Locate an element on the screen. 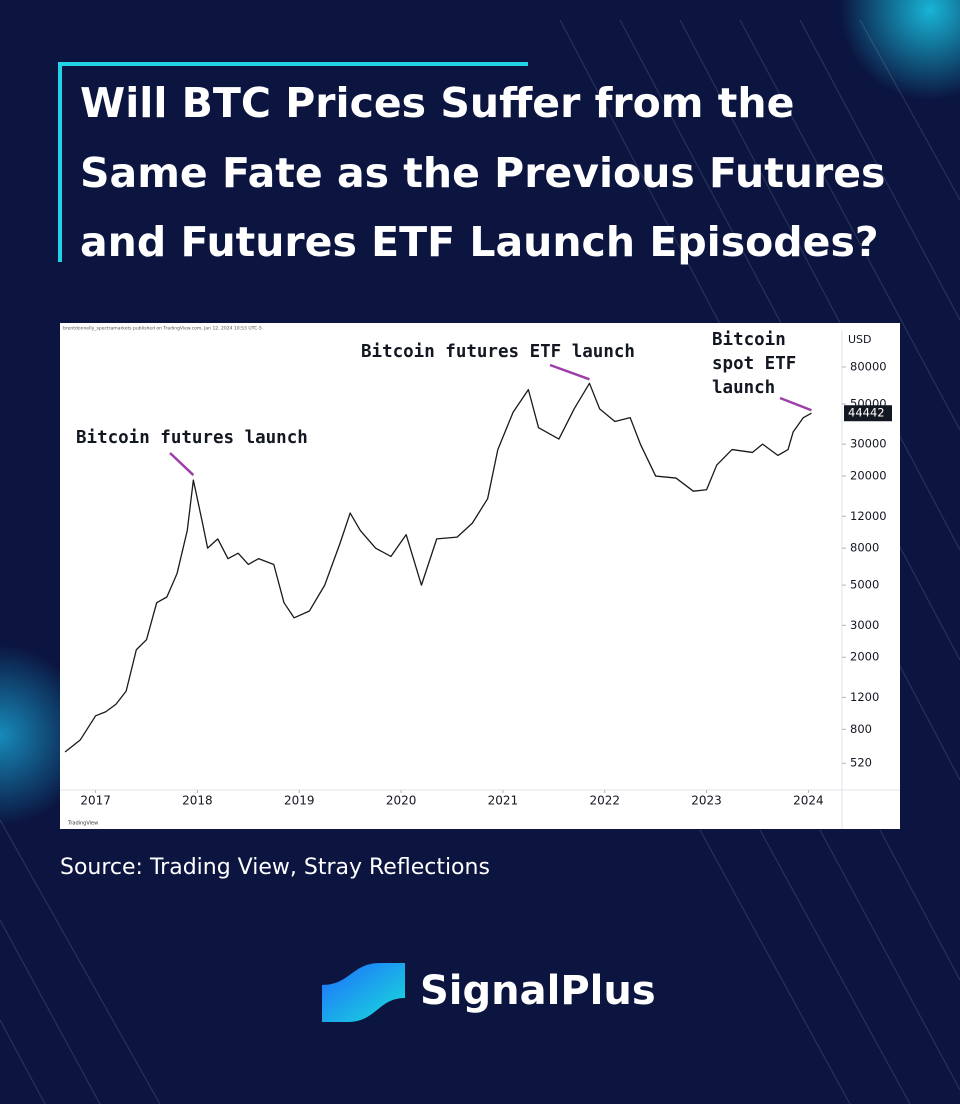  y-tick-label: 12000 is located at coordinates (868, 516).